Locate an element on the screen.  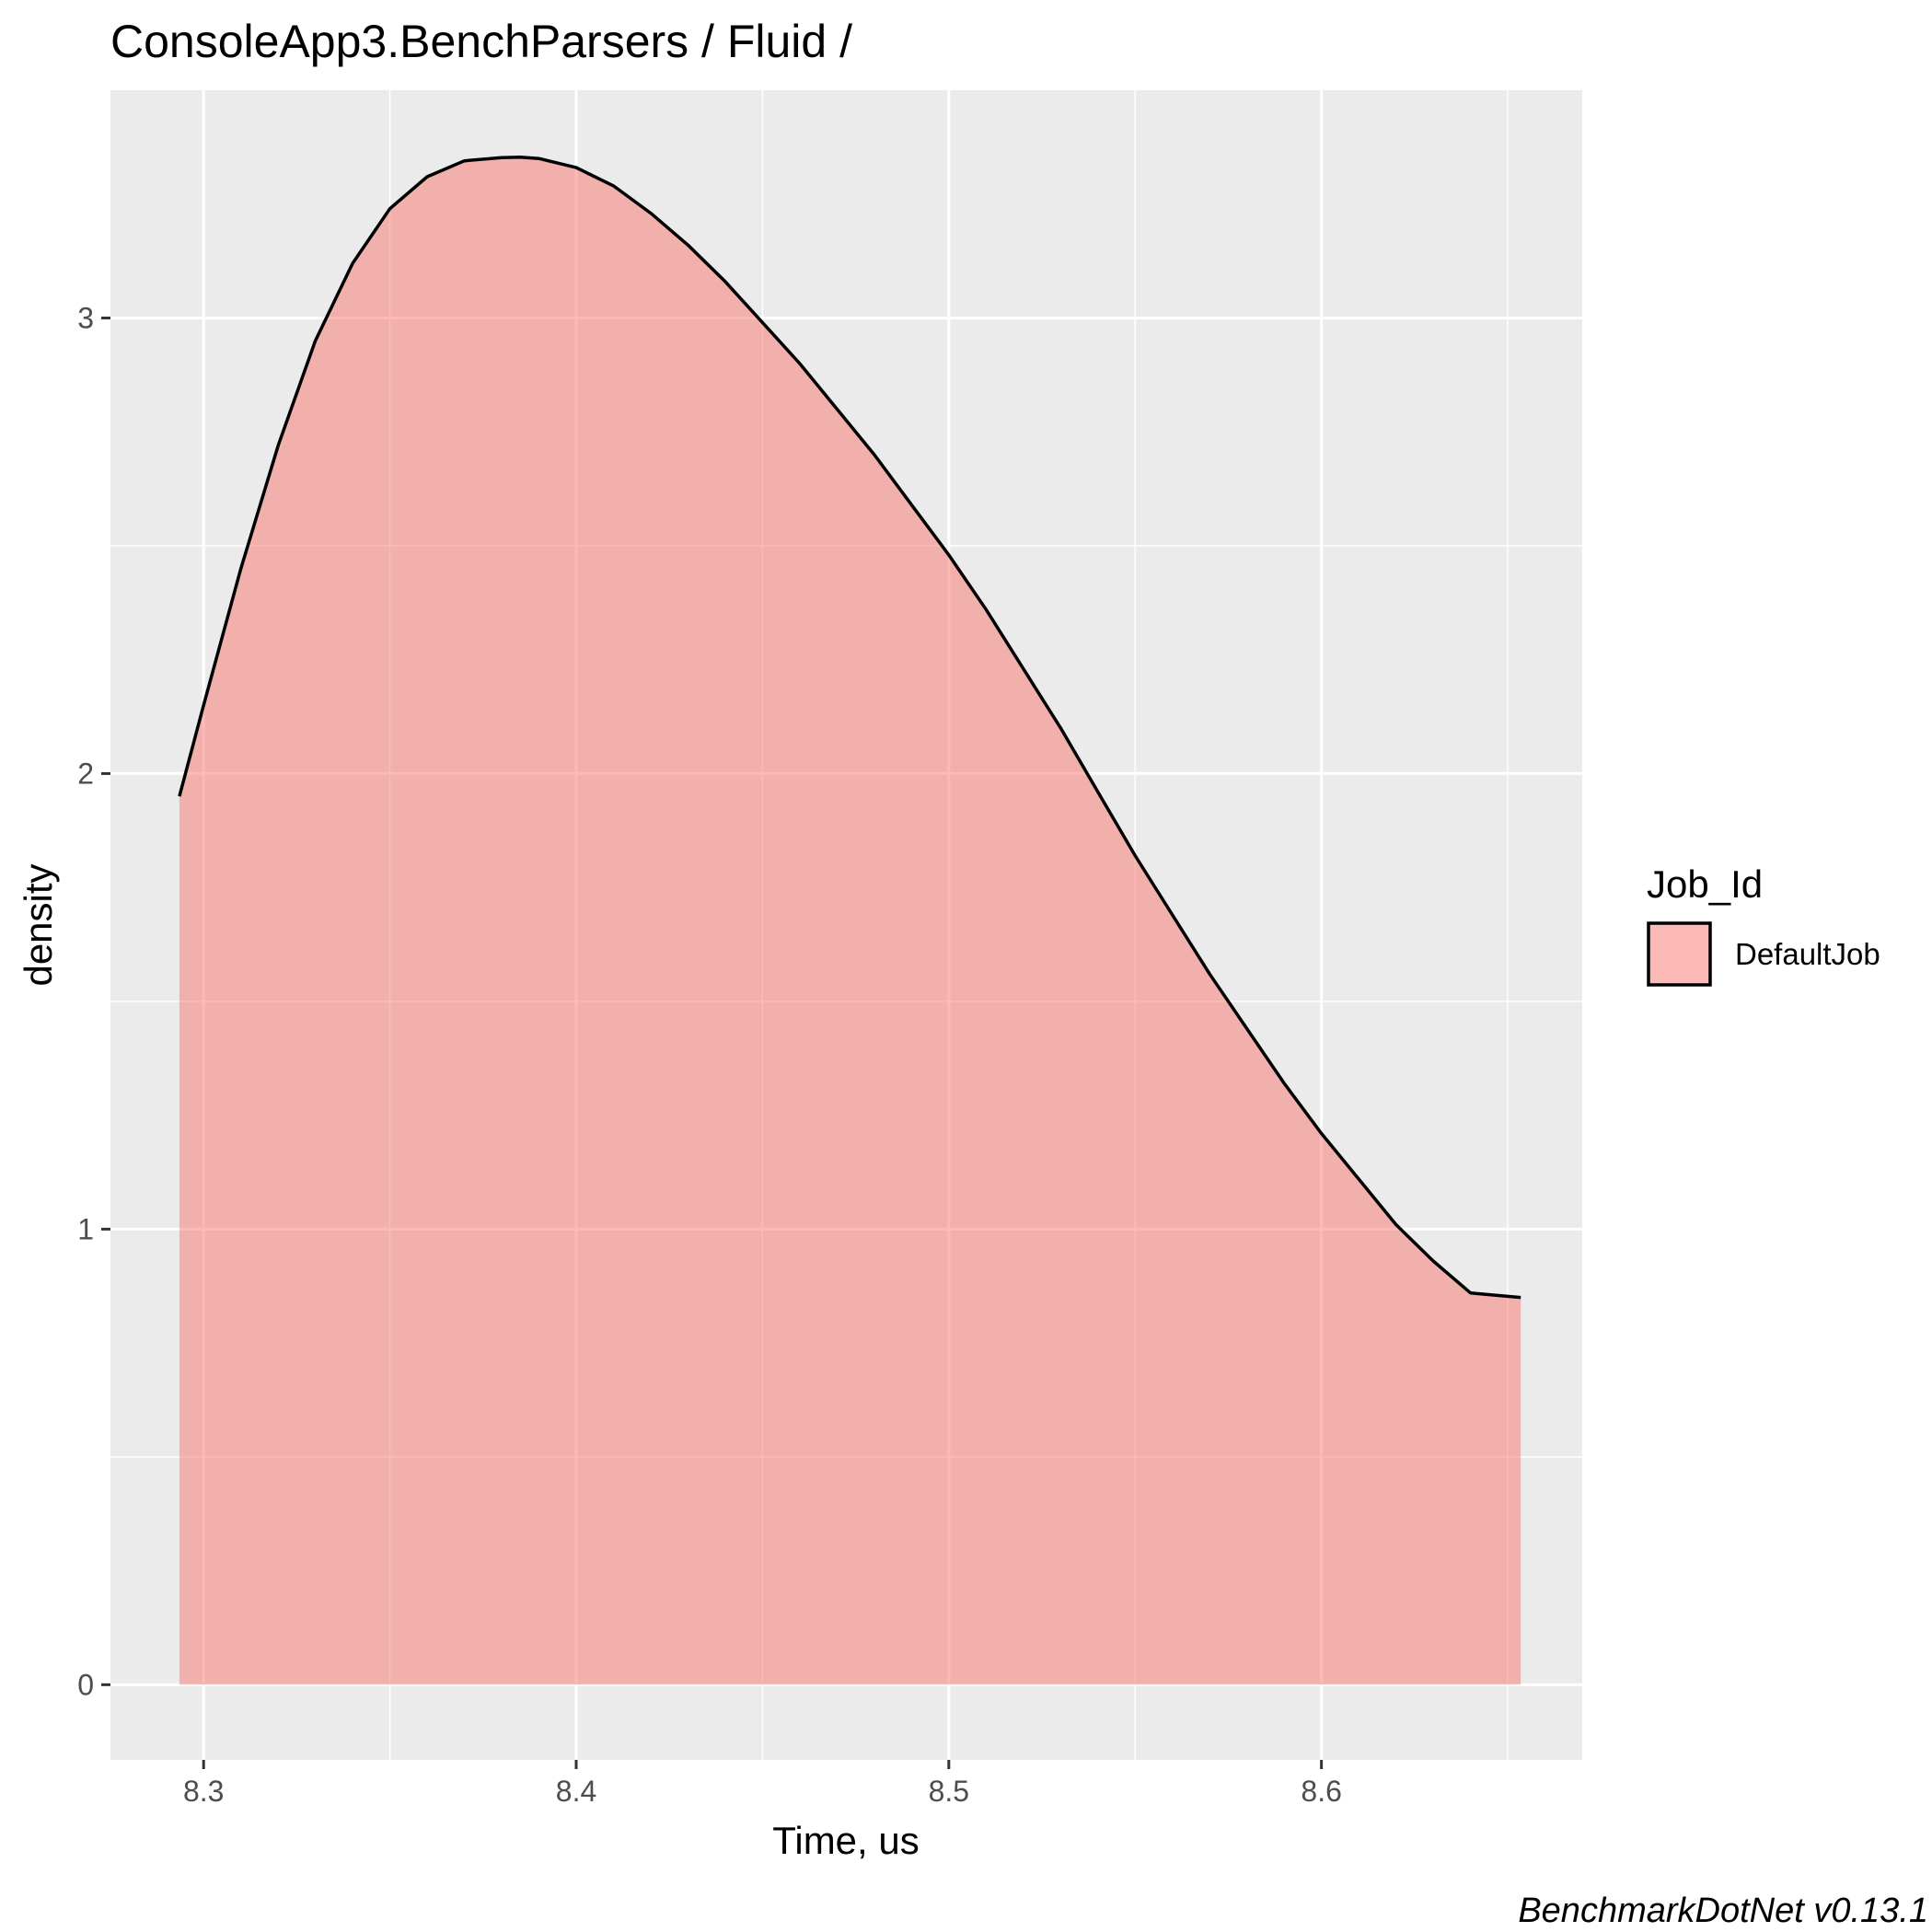
y-tick-labels: 0 1 2 3 is located at coordinates (86, 1001).